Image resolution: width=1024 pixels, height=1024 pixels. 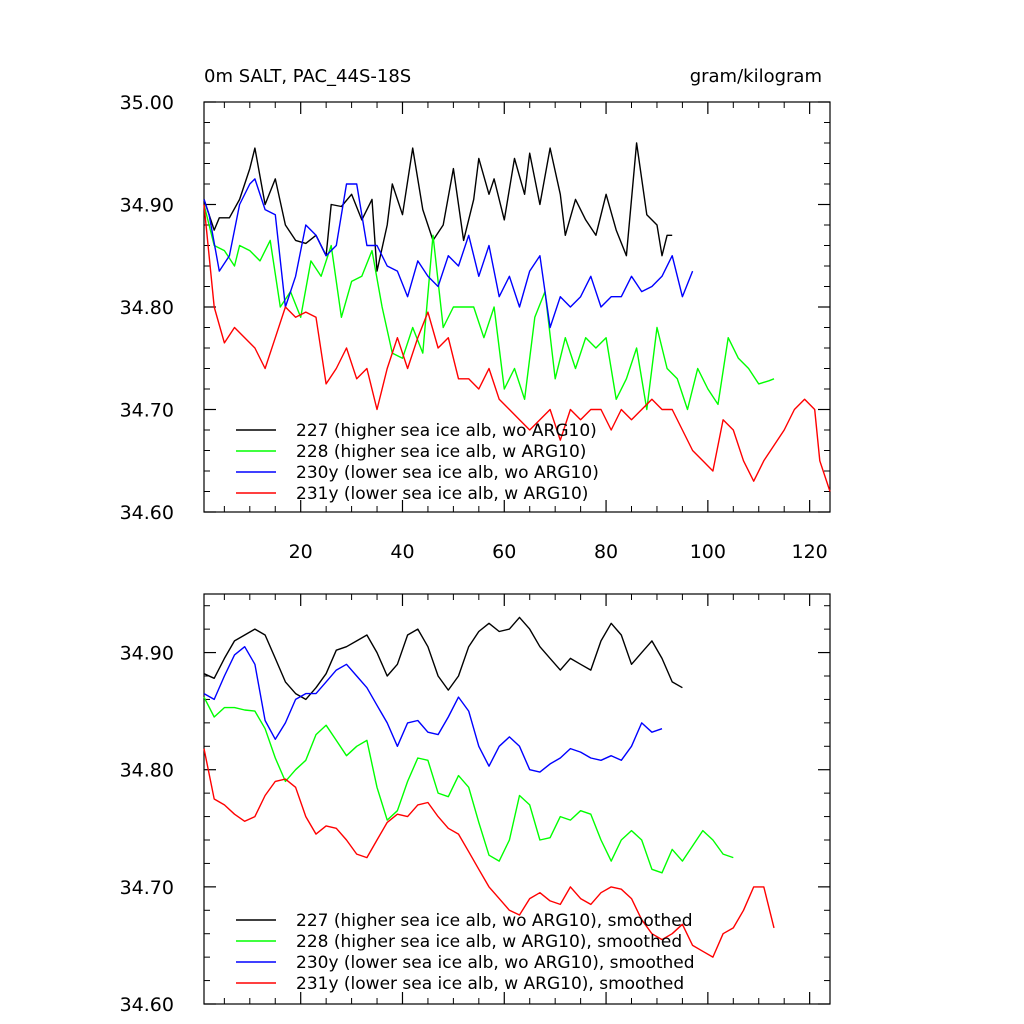 I want to click on y-tick-label: 35.00, so click(x=147, y=103).